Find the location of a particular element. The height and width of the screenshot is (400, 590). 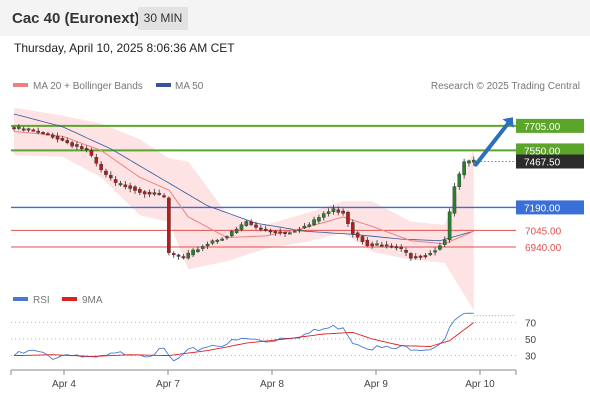

forecast-arrow-head is located at coordinates (508, 122).